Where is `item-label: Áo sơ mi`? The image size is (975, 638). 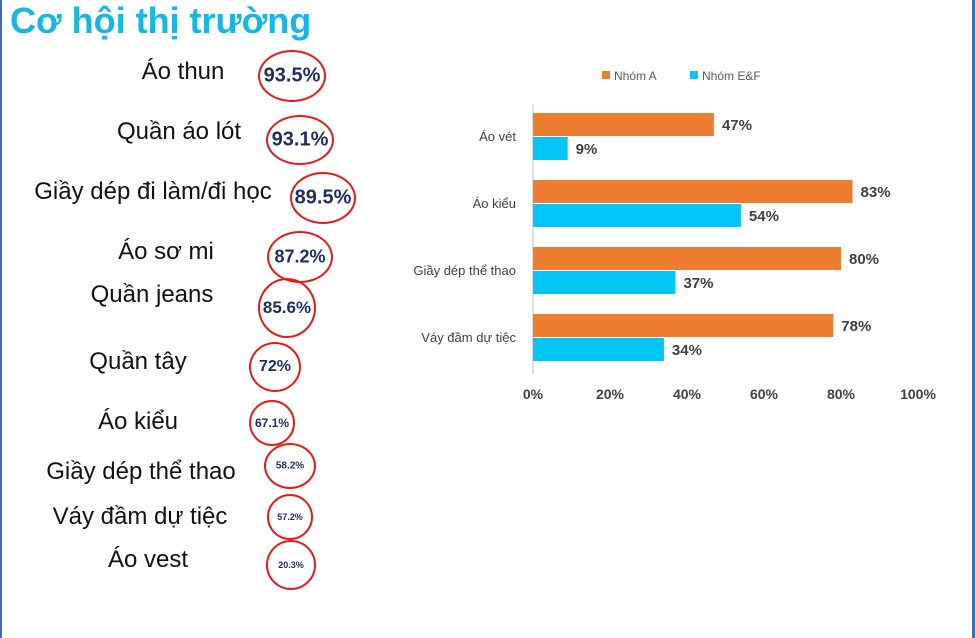 item-label: Áo sơ mi is located at coordinates (166, 251).